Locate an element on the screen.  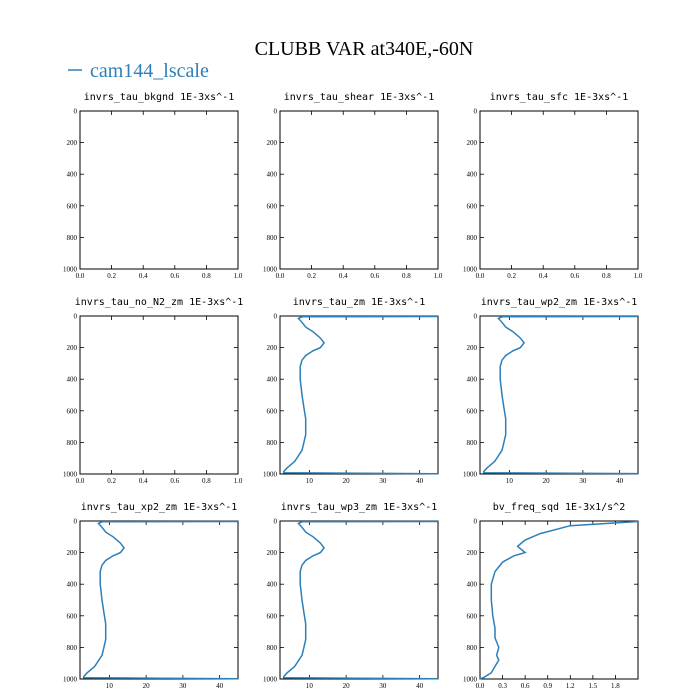
x-tick-label: 0.4 is located at coordinates (143, 481).